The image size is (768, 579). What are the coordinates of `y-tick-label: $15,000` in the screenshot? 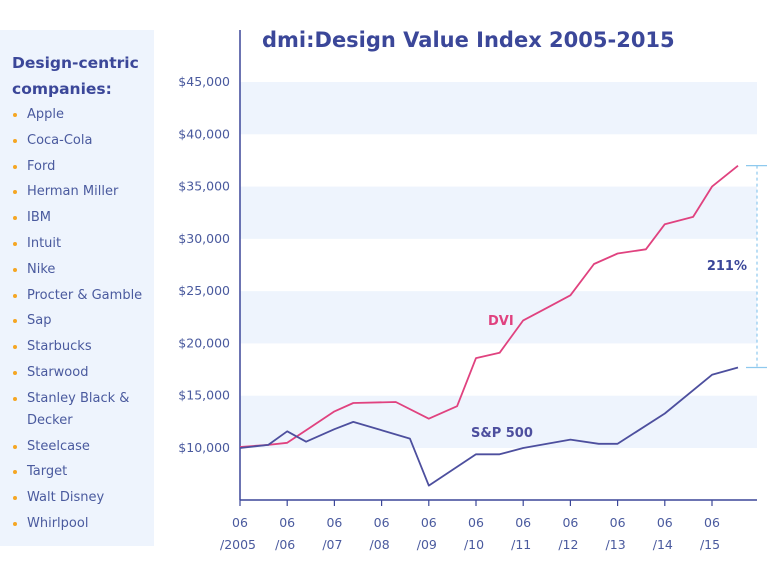 It's located at (204, 395).